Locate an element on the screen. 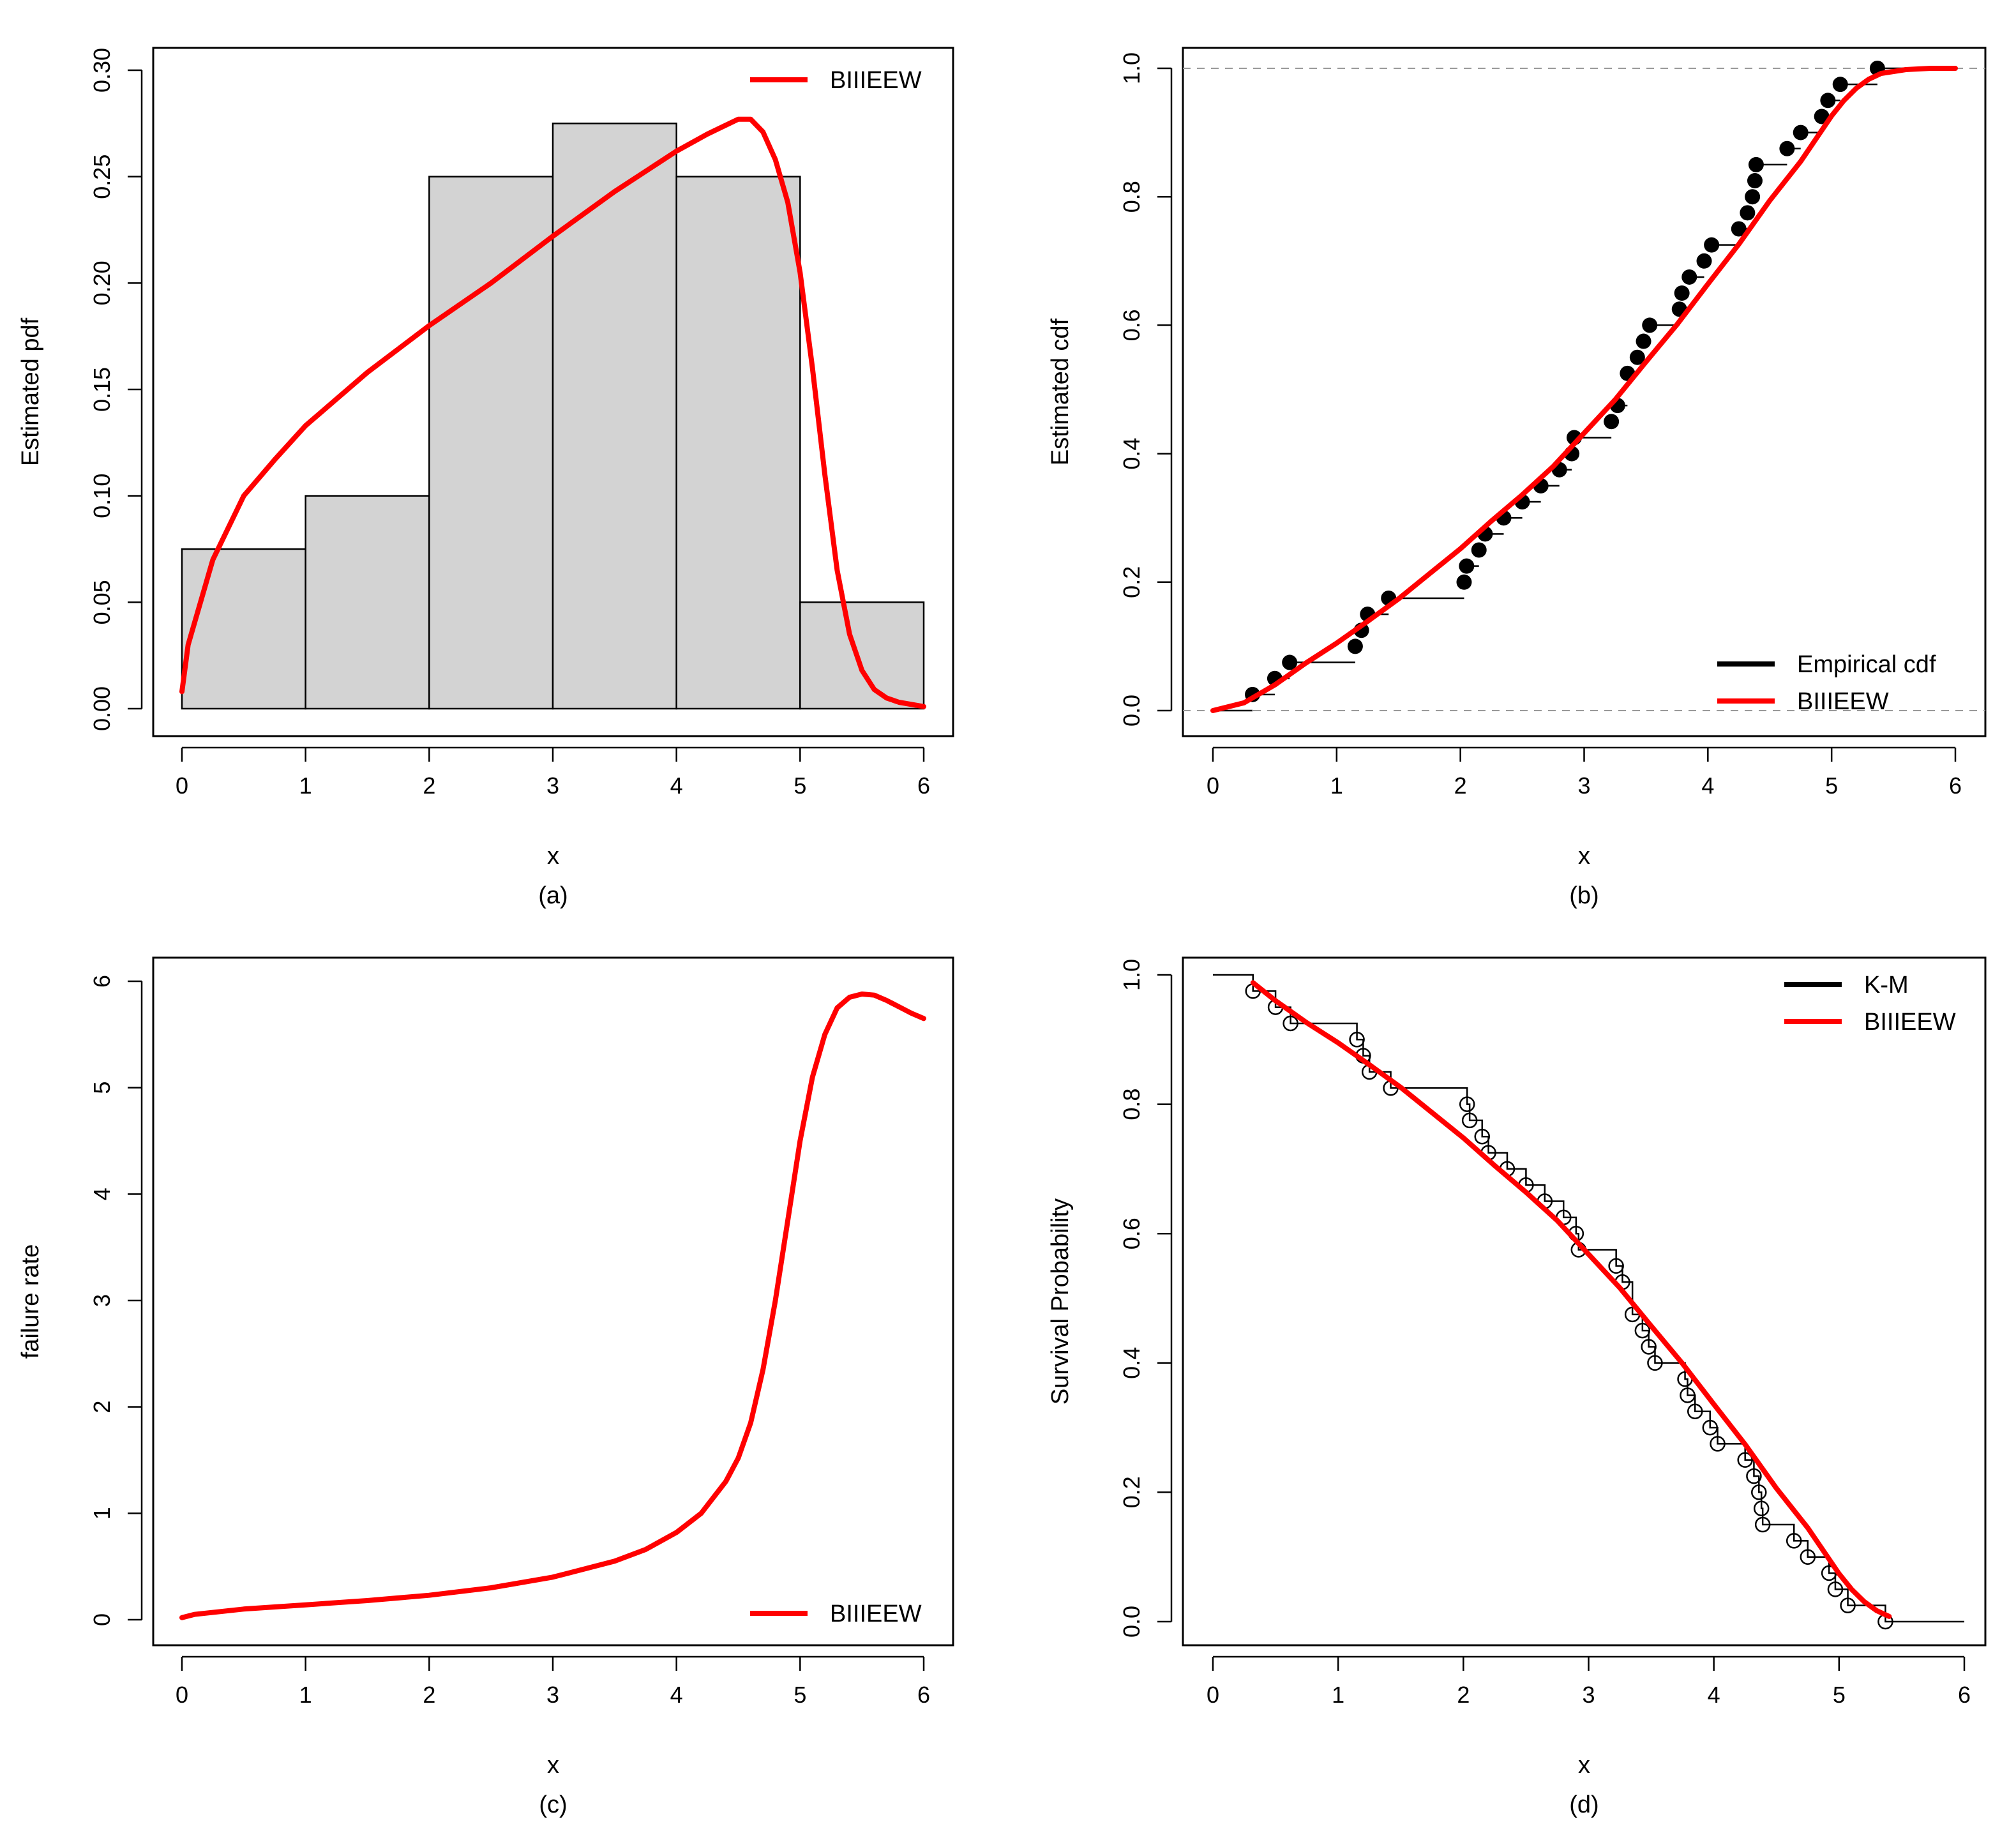 This screenshot has width=2016, height=1847. y-tick-label: 1 is located at coordinates (102, 1513).